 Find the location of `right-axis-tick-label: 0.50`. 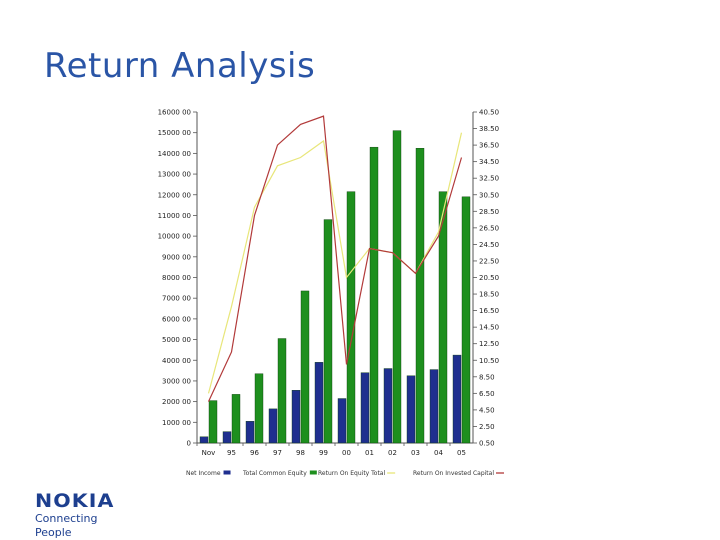

right-axis-tick-label: 0.50 is located at coordinates (487, 444).